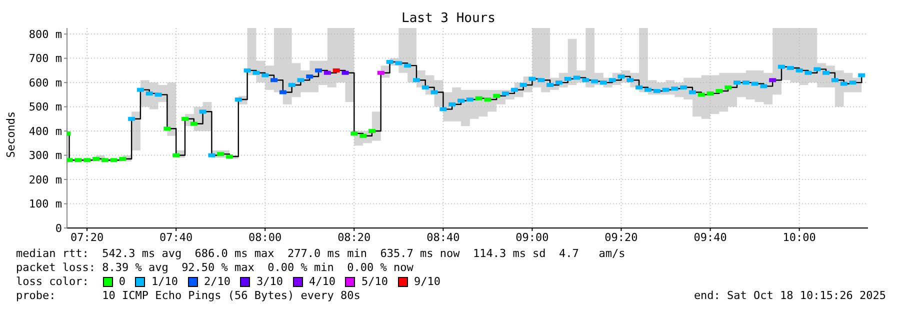 Image resolution: width=897 pixels, height=310 pixels. What do you see at coordinates (45, 34) in the screenshot?
I see `y-tick-label: 800 m` at bounding box center [45, 34].